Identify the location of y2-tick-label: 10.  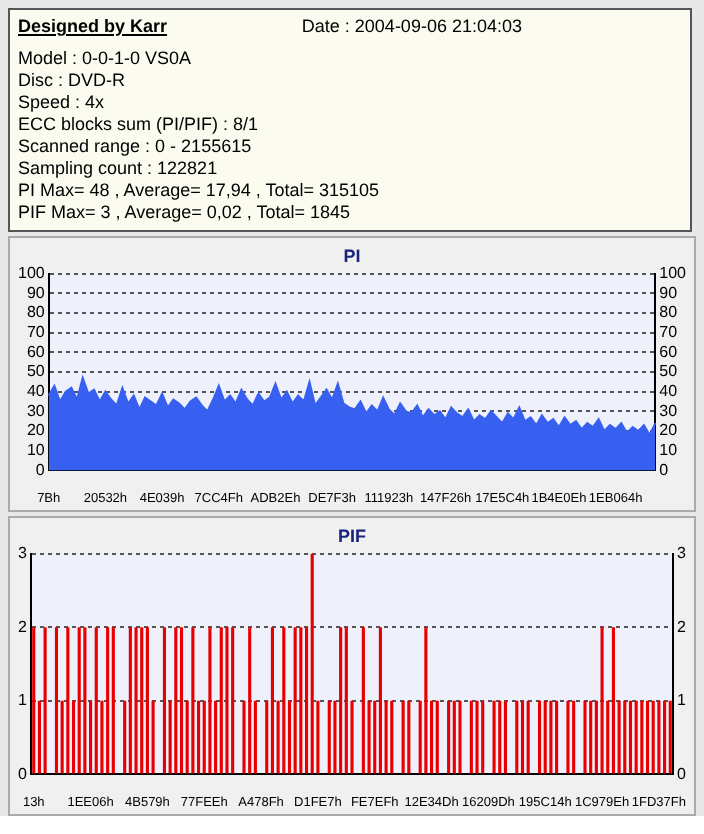
(669, 450).